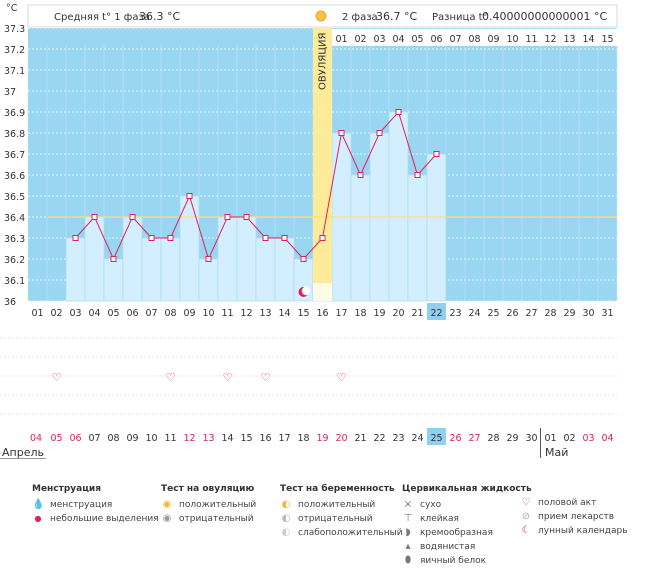 The image size is (655, 587). I want to click on y-tick-label: 36.5, so click(14, 197).